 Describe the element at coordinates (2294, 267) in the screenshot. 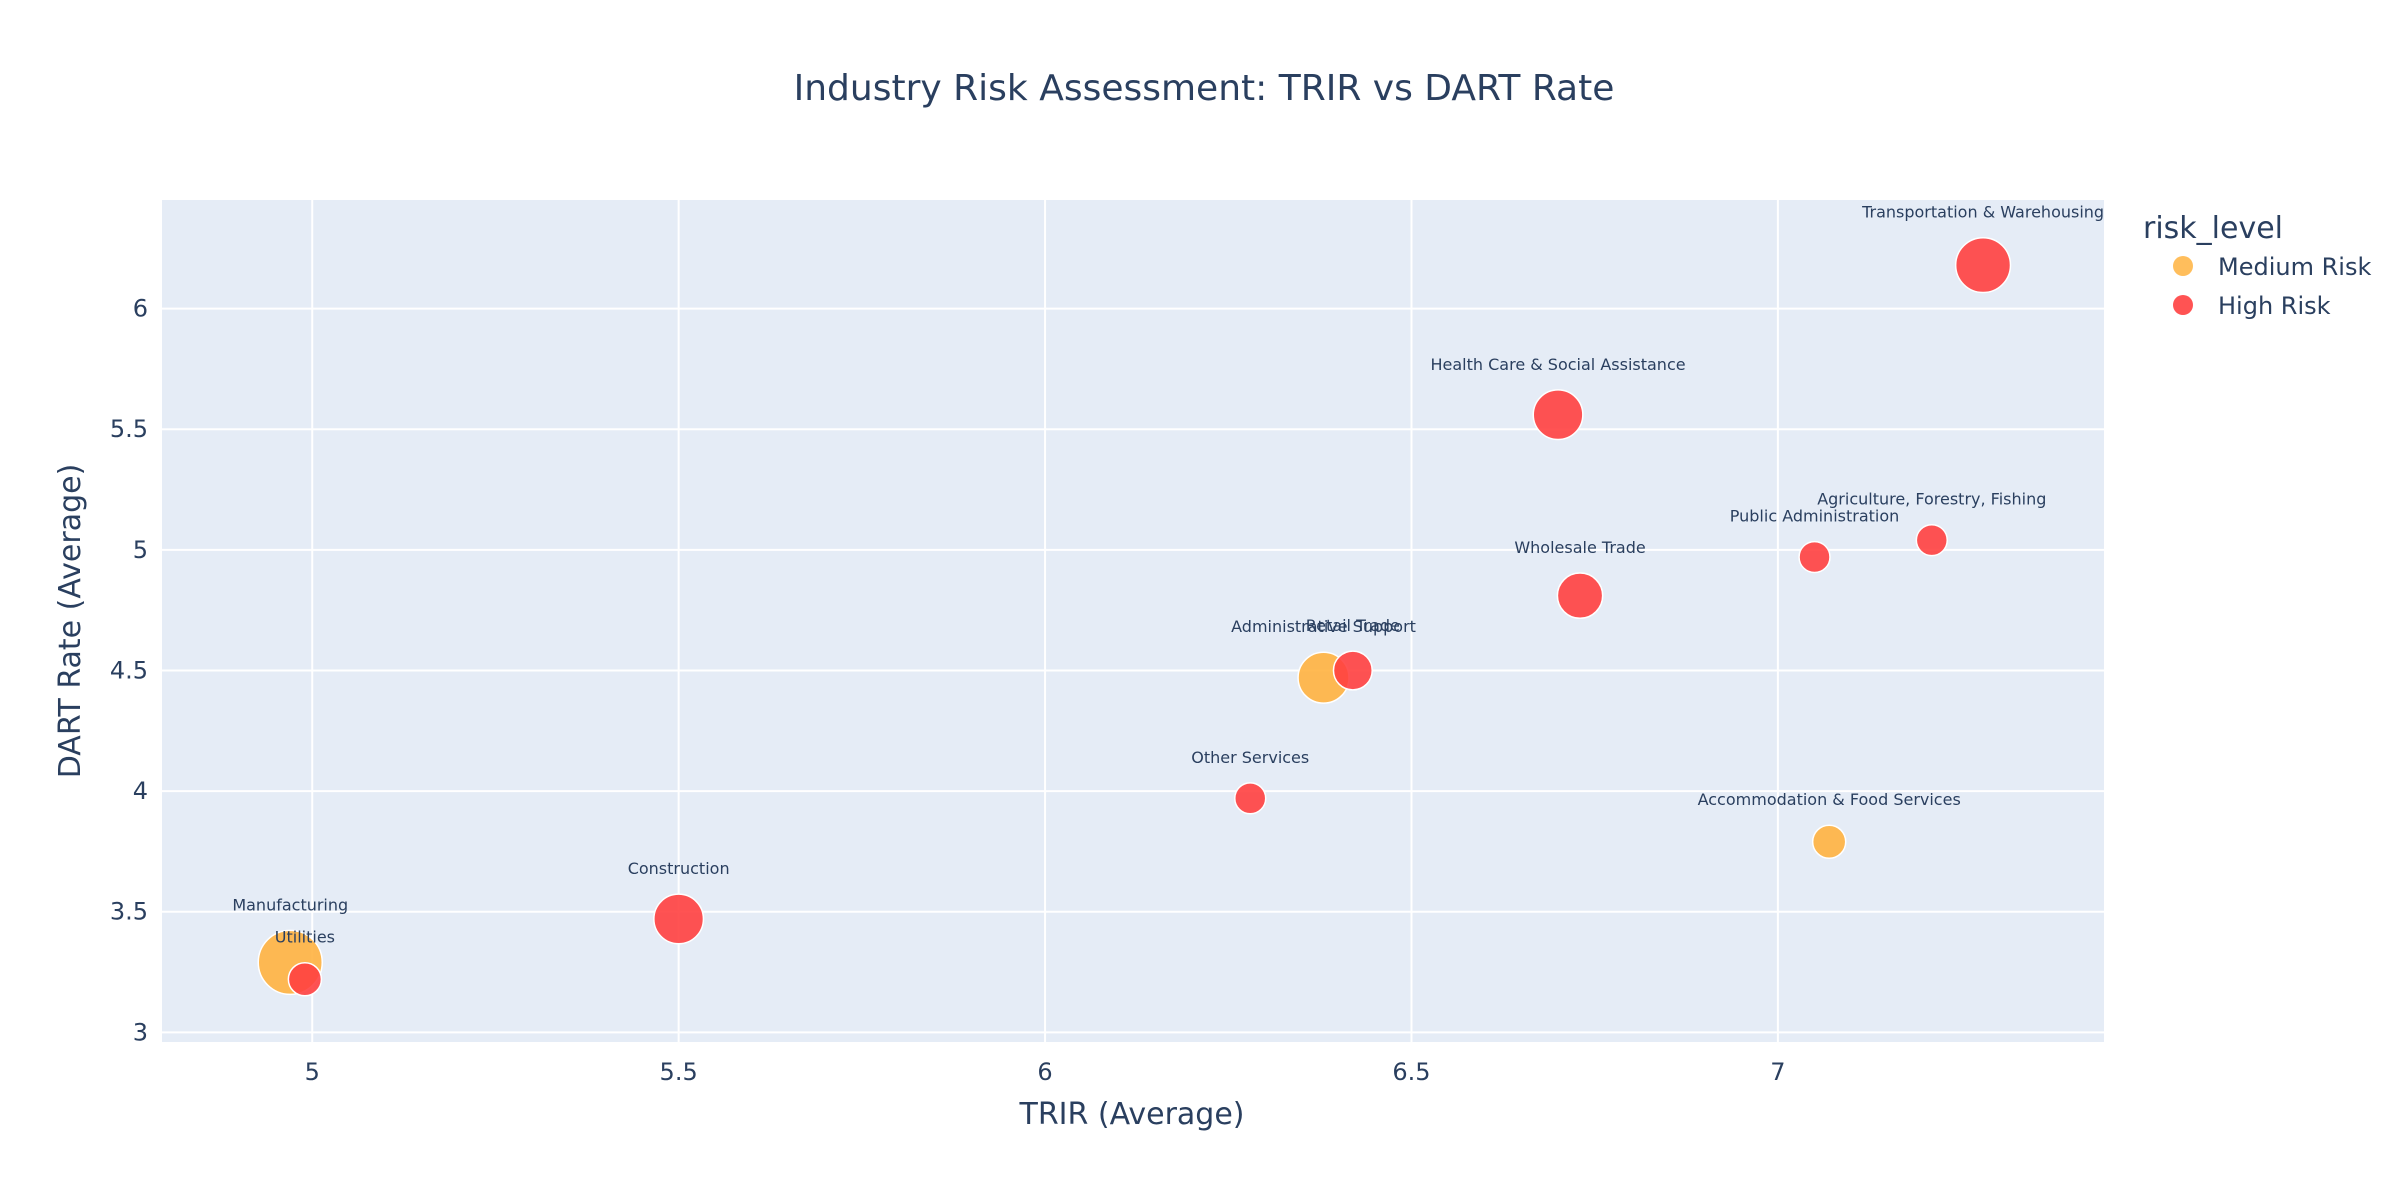

I see `legend-label-medium-risk: Medium Risk` at that location.